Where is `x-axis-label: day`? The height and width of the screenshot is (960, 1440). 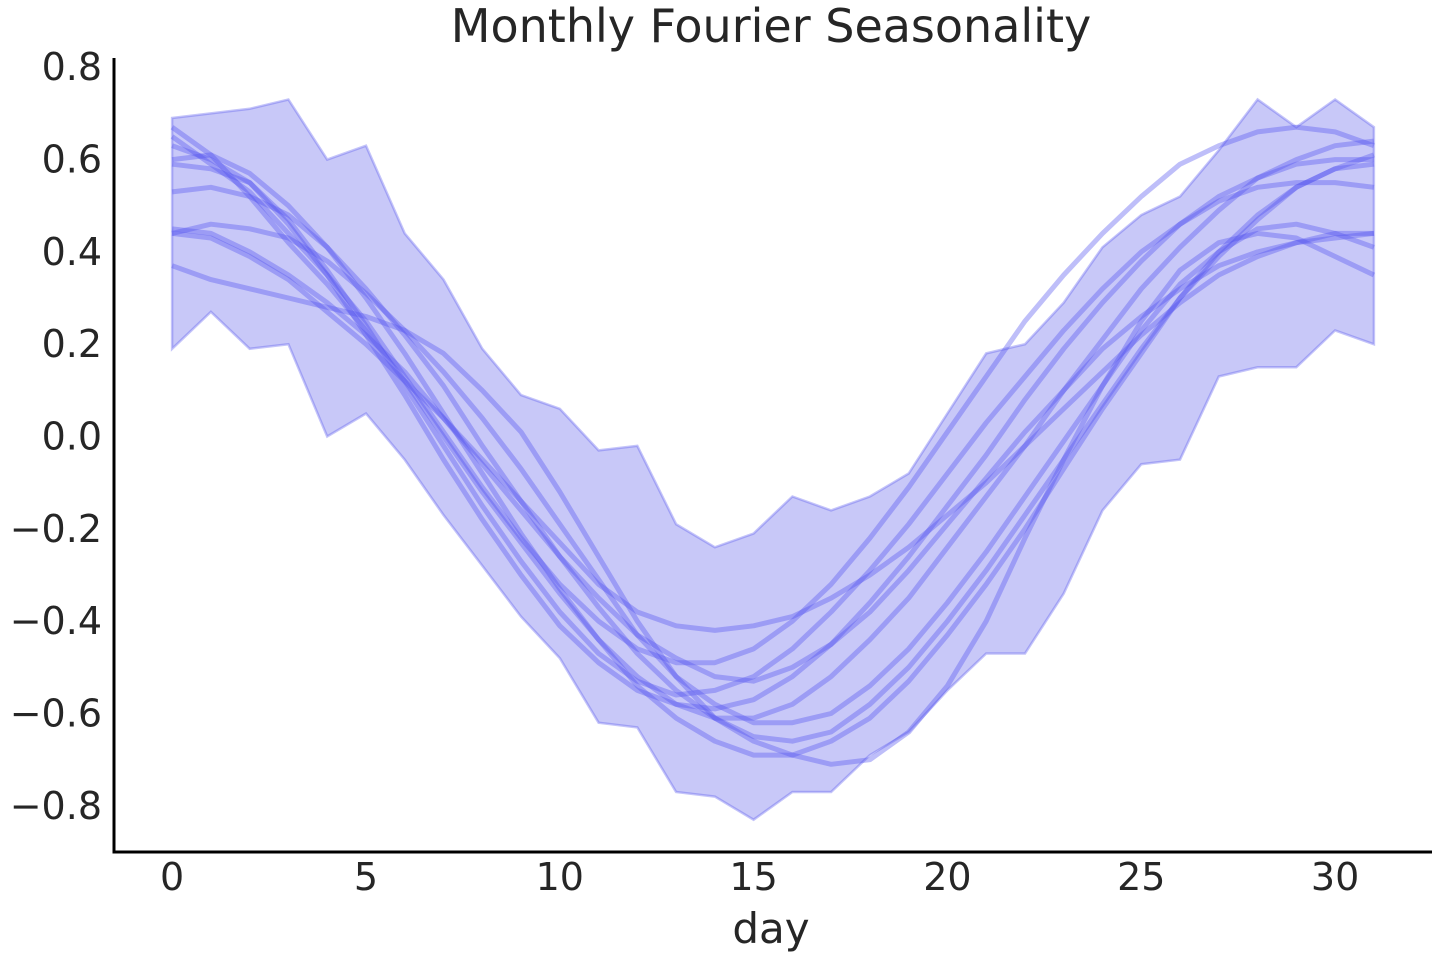 x-axis-label: day is located at coordinates (770, 928).